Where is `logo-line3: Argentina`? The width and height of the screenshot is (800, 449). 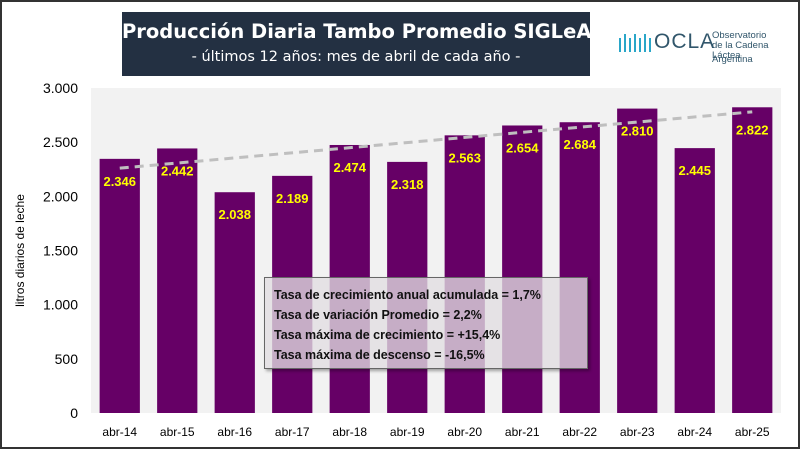
logo-line3: Argentina is located at coordinates (732, 59).